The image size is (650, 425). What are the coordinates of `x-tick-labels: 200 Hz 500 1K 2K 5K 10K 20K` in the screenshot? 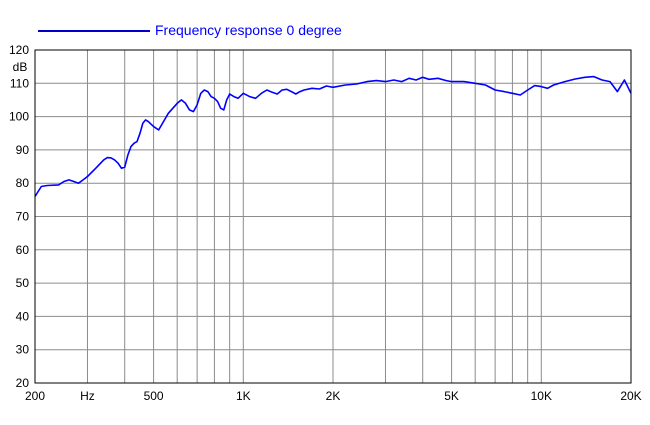 It's located at (333, 396).